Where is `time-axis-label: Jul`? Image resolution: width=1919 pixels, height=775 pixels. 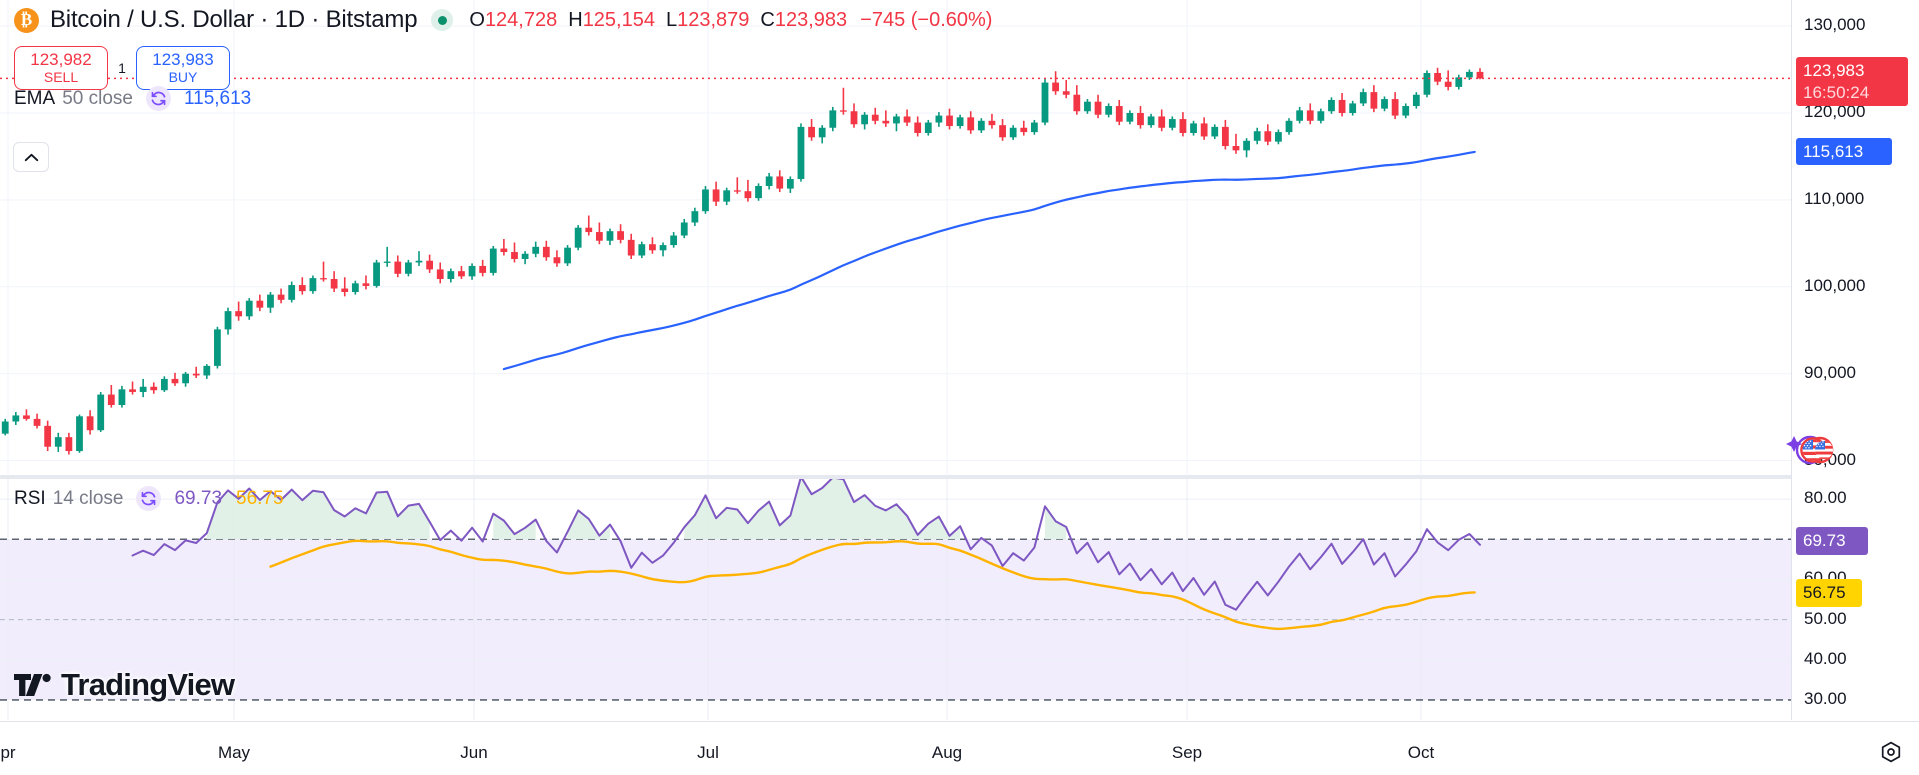 time-axis-label: Jul is located at coordinates (708, 752).